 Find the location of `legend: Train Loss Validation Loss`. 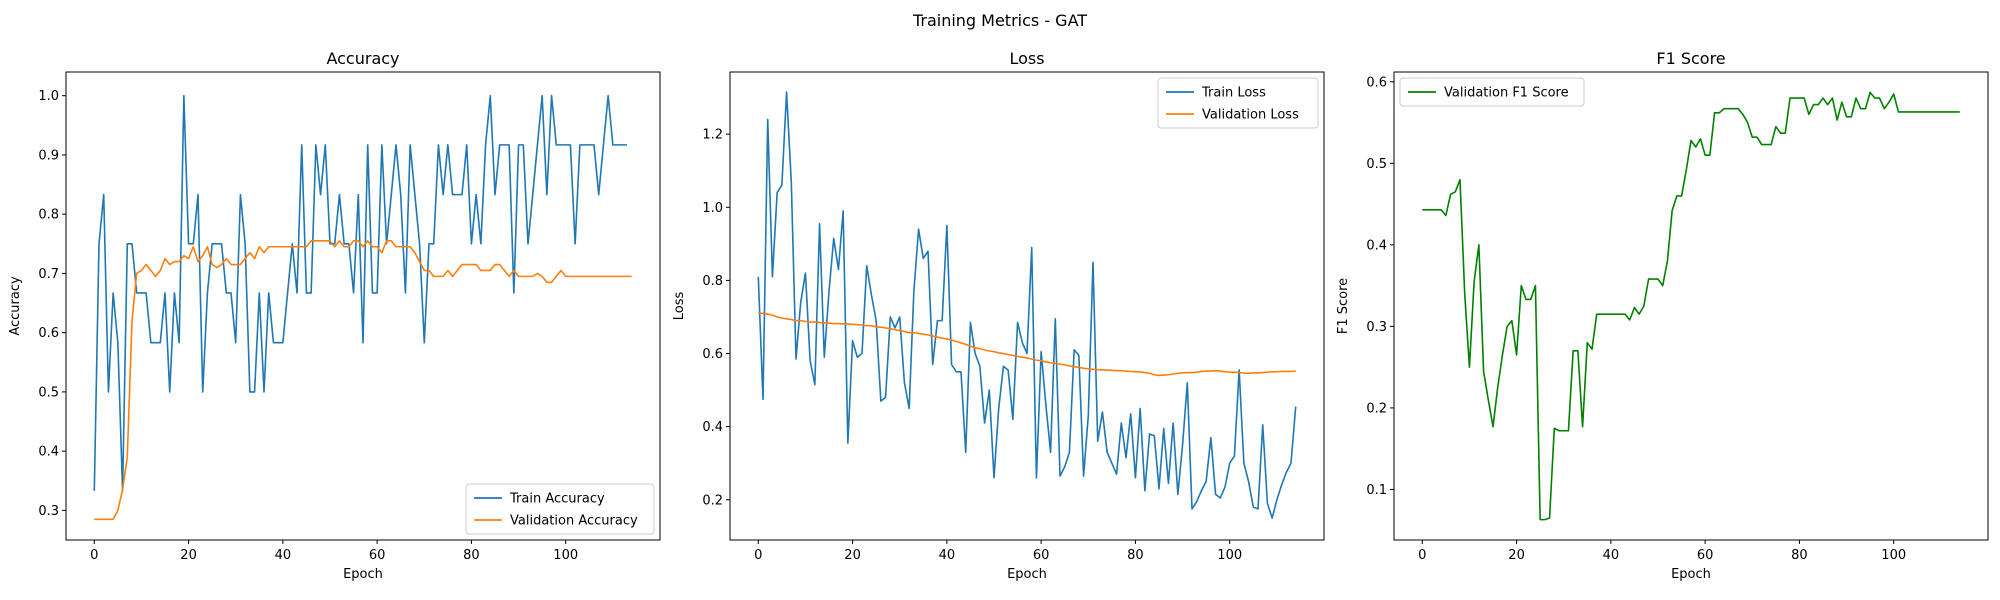

legend: Train Loss Validation Loss is located at coordinates (1238, 103).